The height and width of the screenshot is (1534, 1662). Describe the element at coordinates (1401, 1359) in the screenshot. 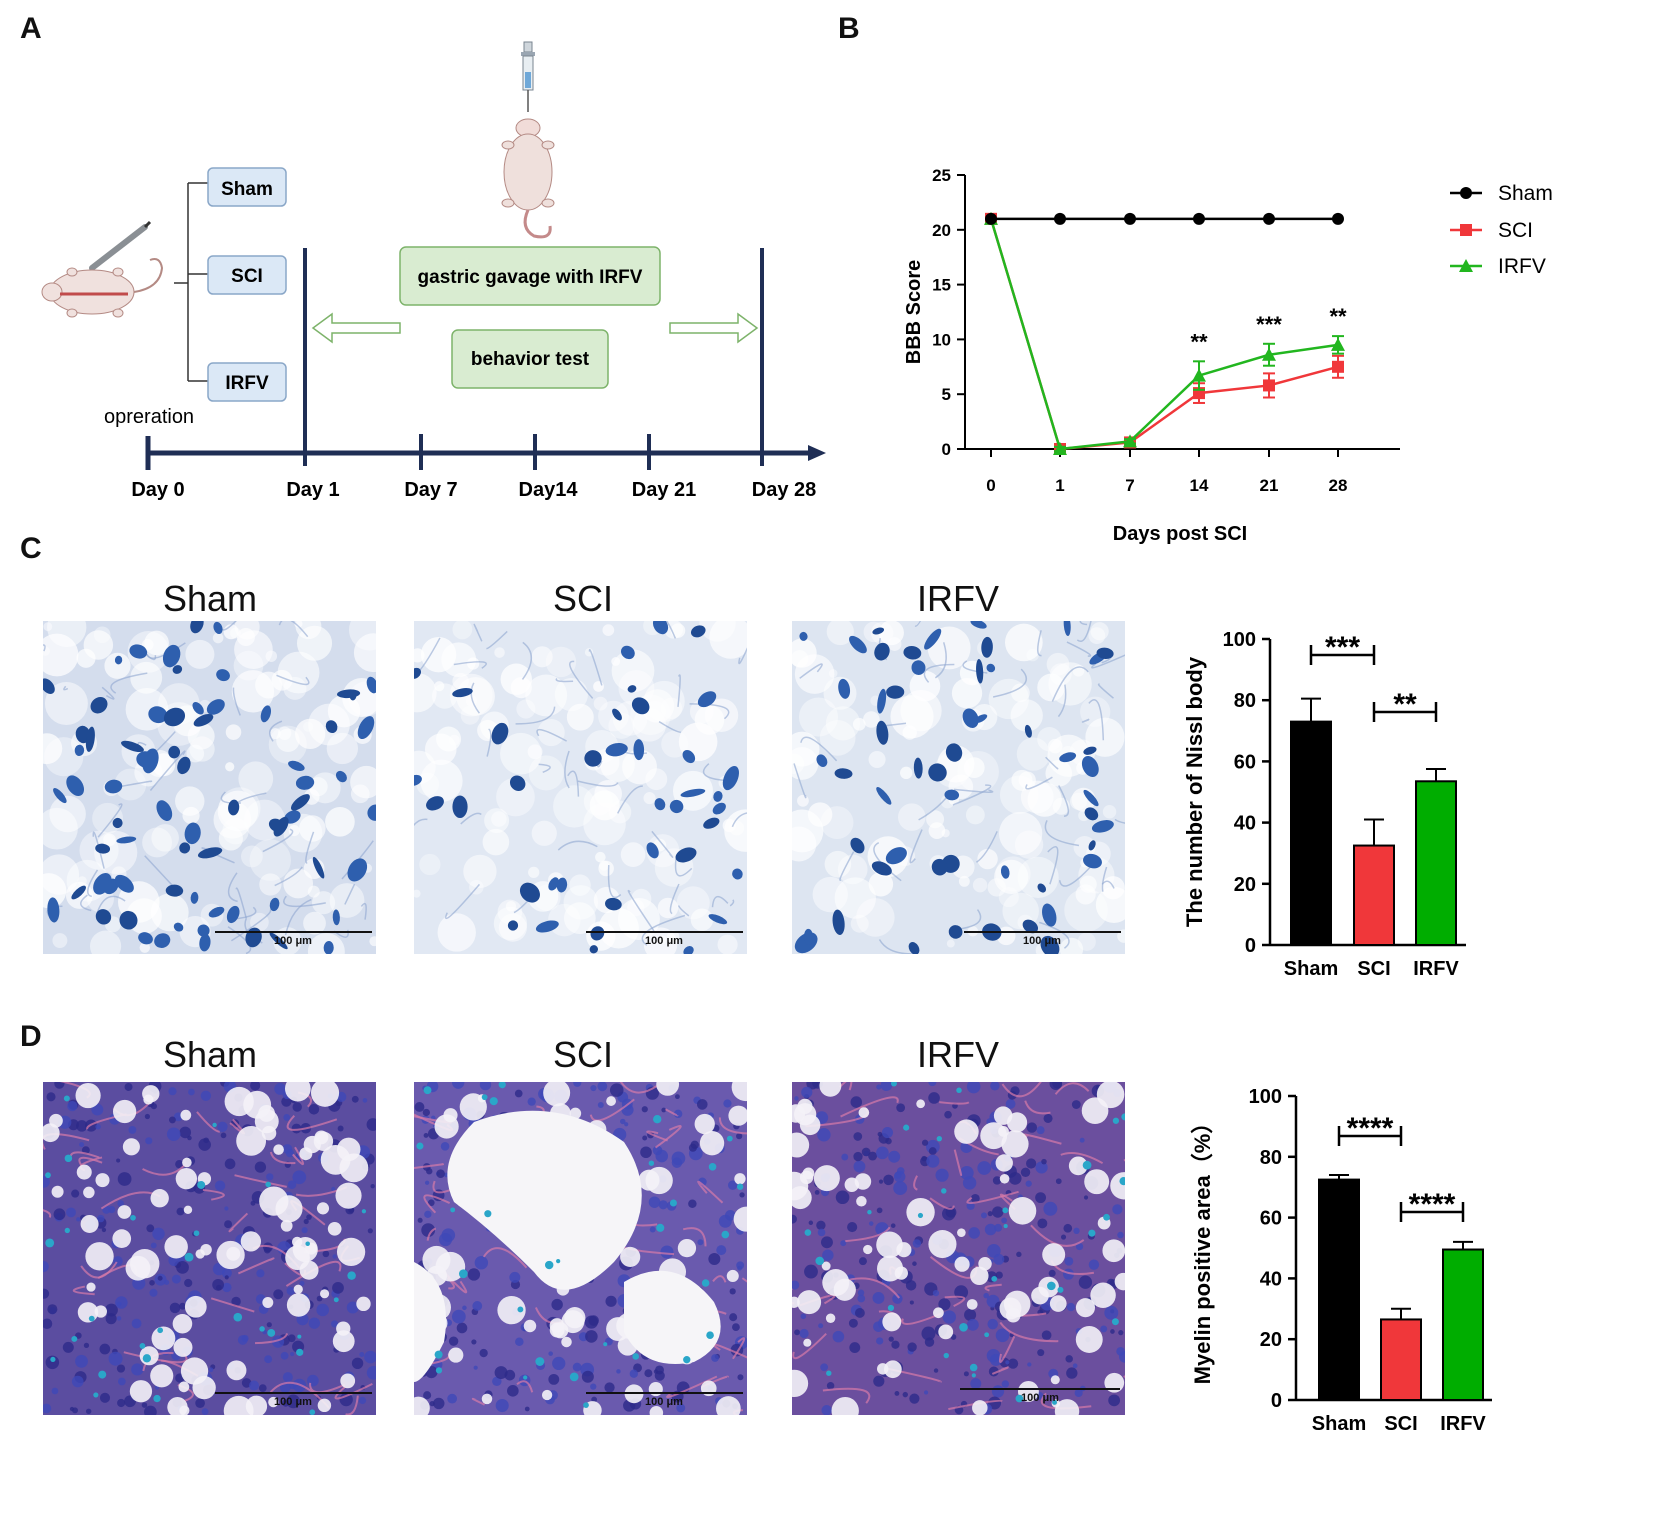

I see `bar-sci` at that location.